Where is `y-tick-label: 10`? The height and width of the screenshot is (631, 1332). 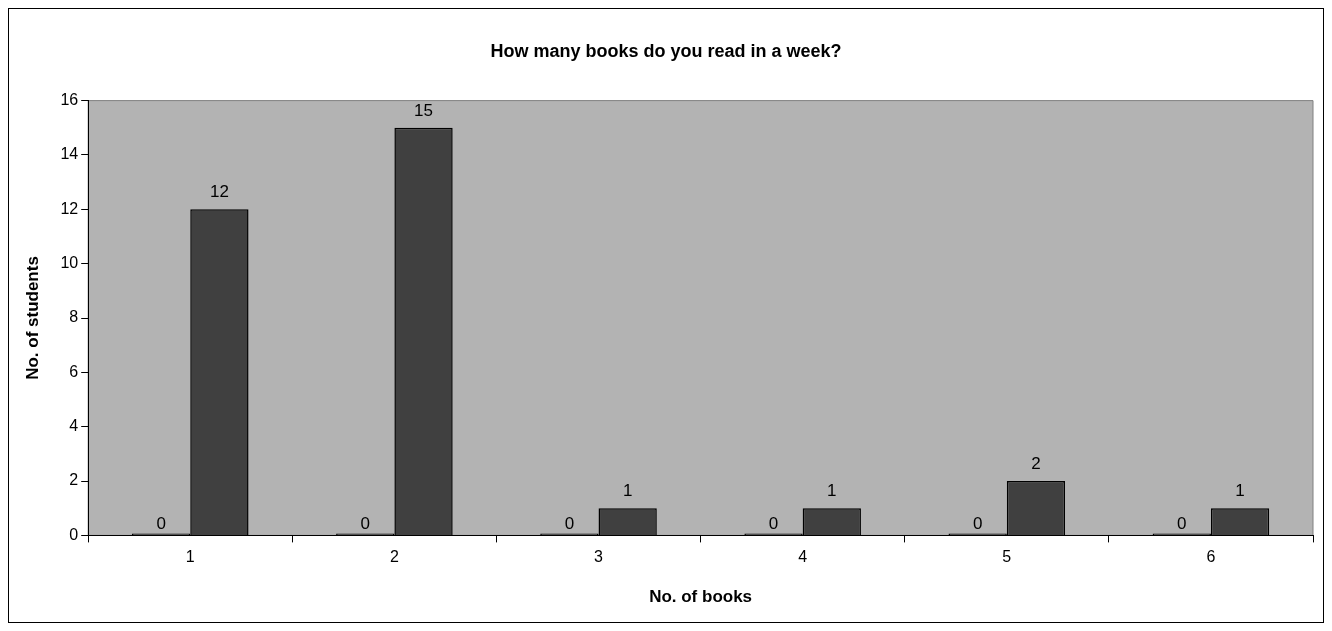
y-tick-label: 10 is located at coordinates (69, 263).